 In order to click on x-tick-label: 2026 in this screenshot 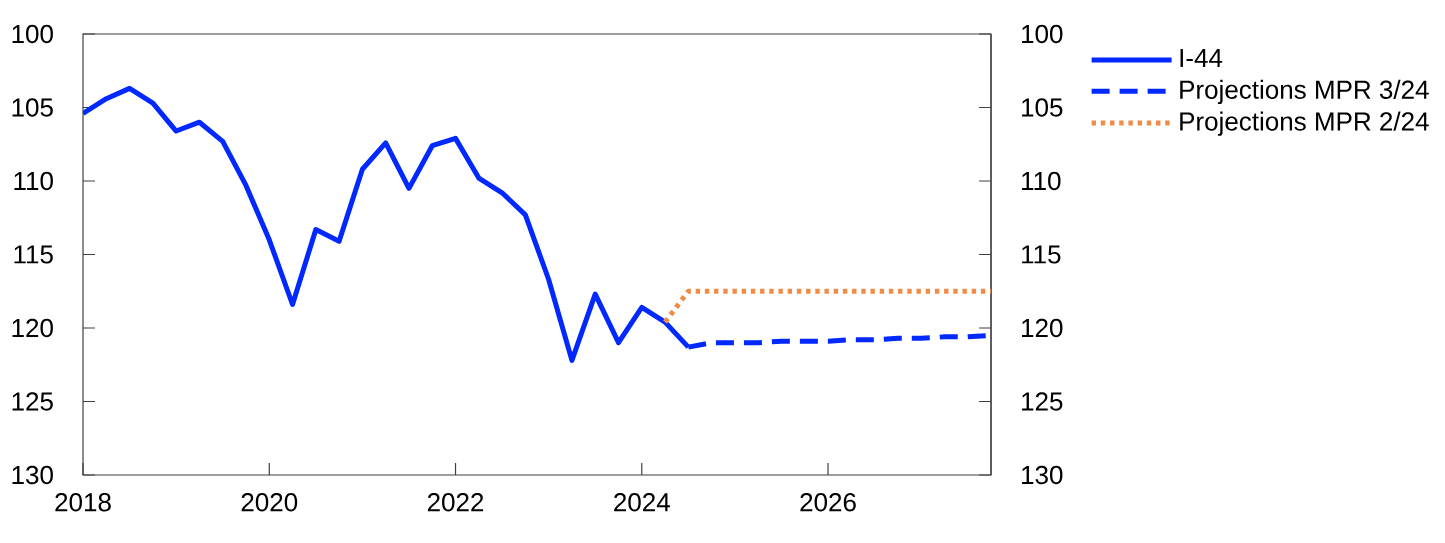, I will do `click(828, 502)`.